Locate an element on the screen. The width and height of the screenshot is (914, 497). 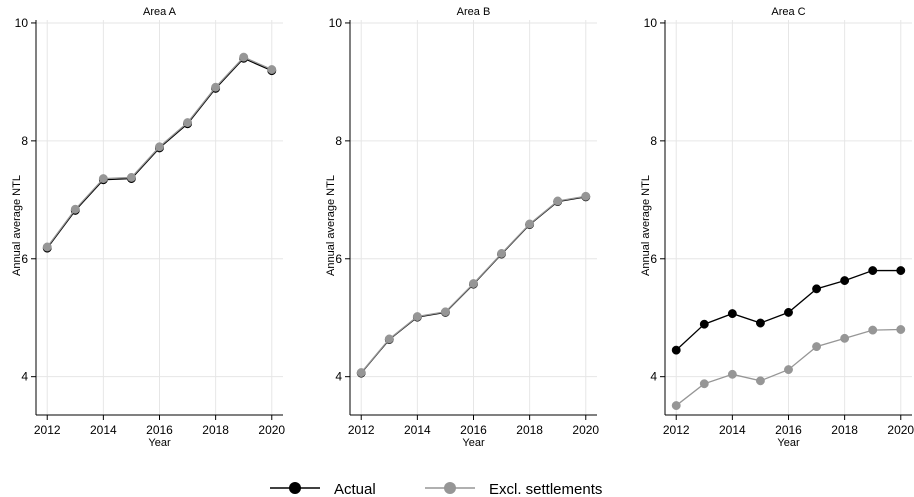
panel-title: Area C is located at coordinates (788, 12).